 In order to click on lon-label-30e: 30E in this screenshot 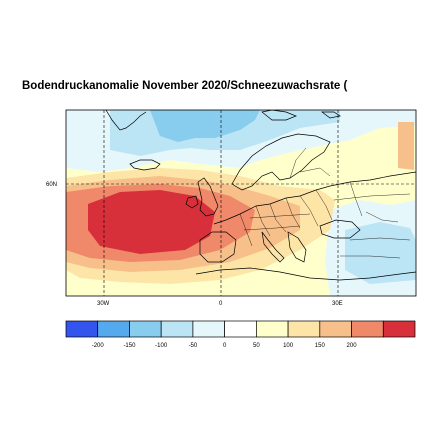, I will do `click(337, 304)`.